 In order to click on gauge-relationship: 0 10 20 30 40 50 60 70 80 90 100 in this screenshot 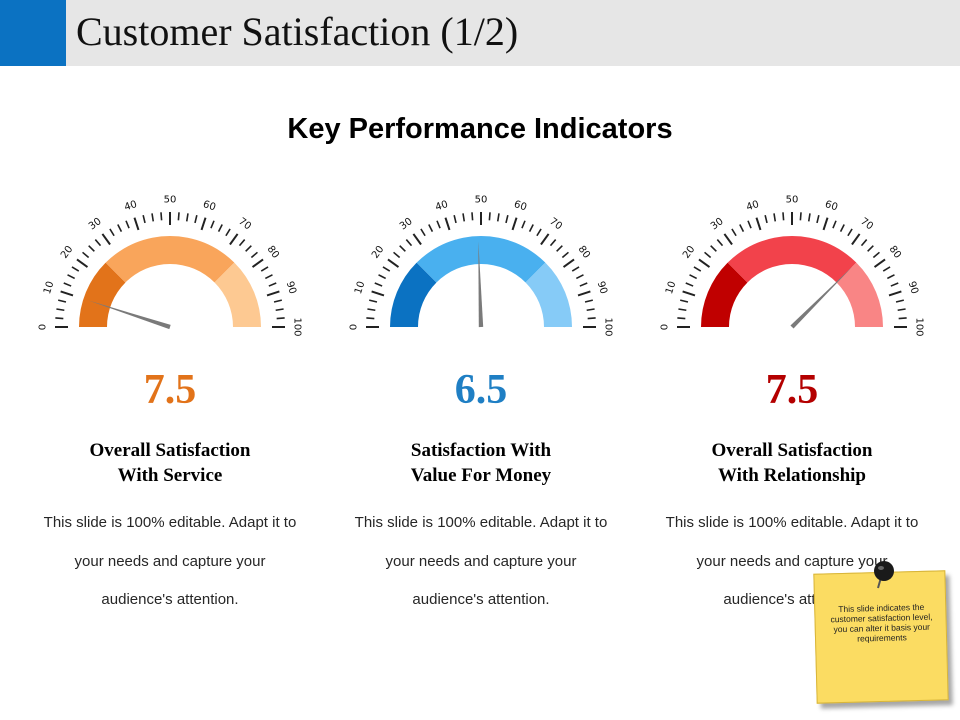, I will do `click(792, 266)`.